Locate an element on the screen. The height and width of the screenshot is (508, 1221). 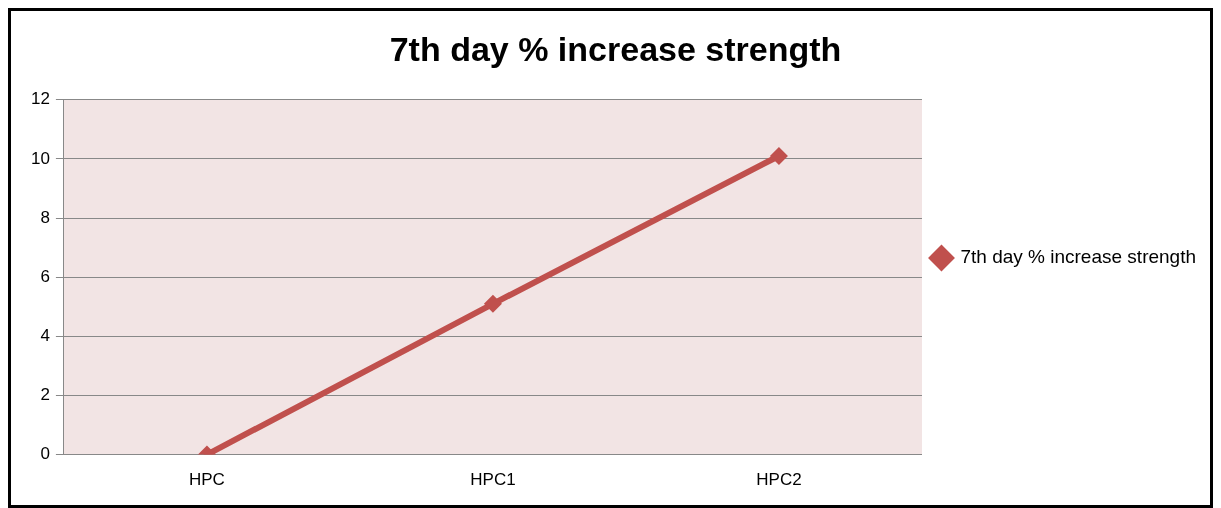
y-tick-label: 2 is located at coordinates (45, 395).